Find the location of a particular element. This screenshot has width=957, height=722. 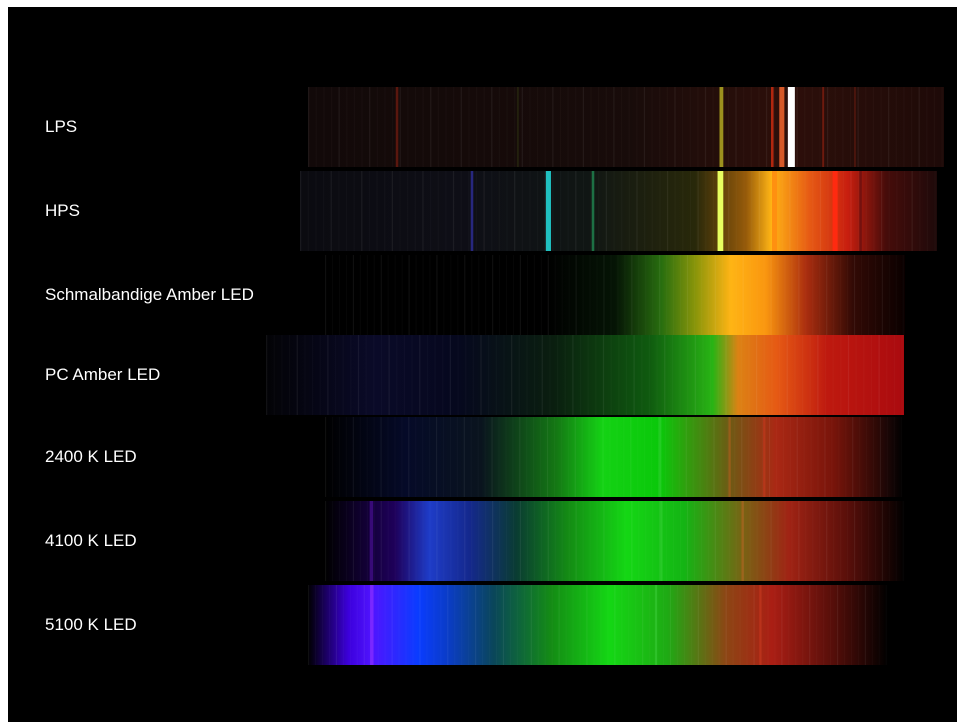

spectrum-label: HPS is located at coordinates (62, 210).